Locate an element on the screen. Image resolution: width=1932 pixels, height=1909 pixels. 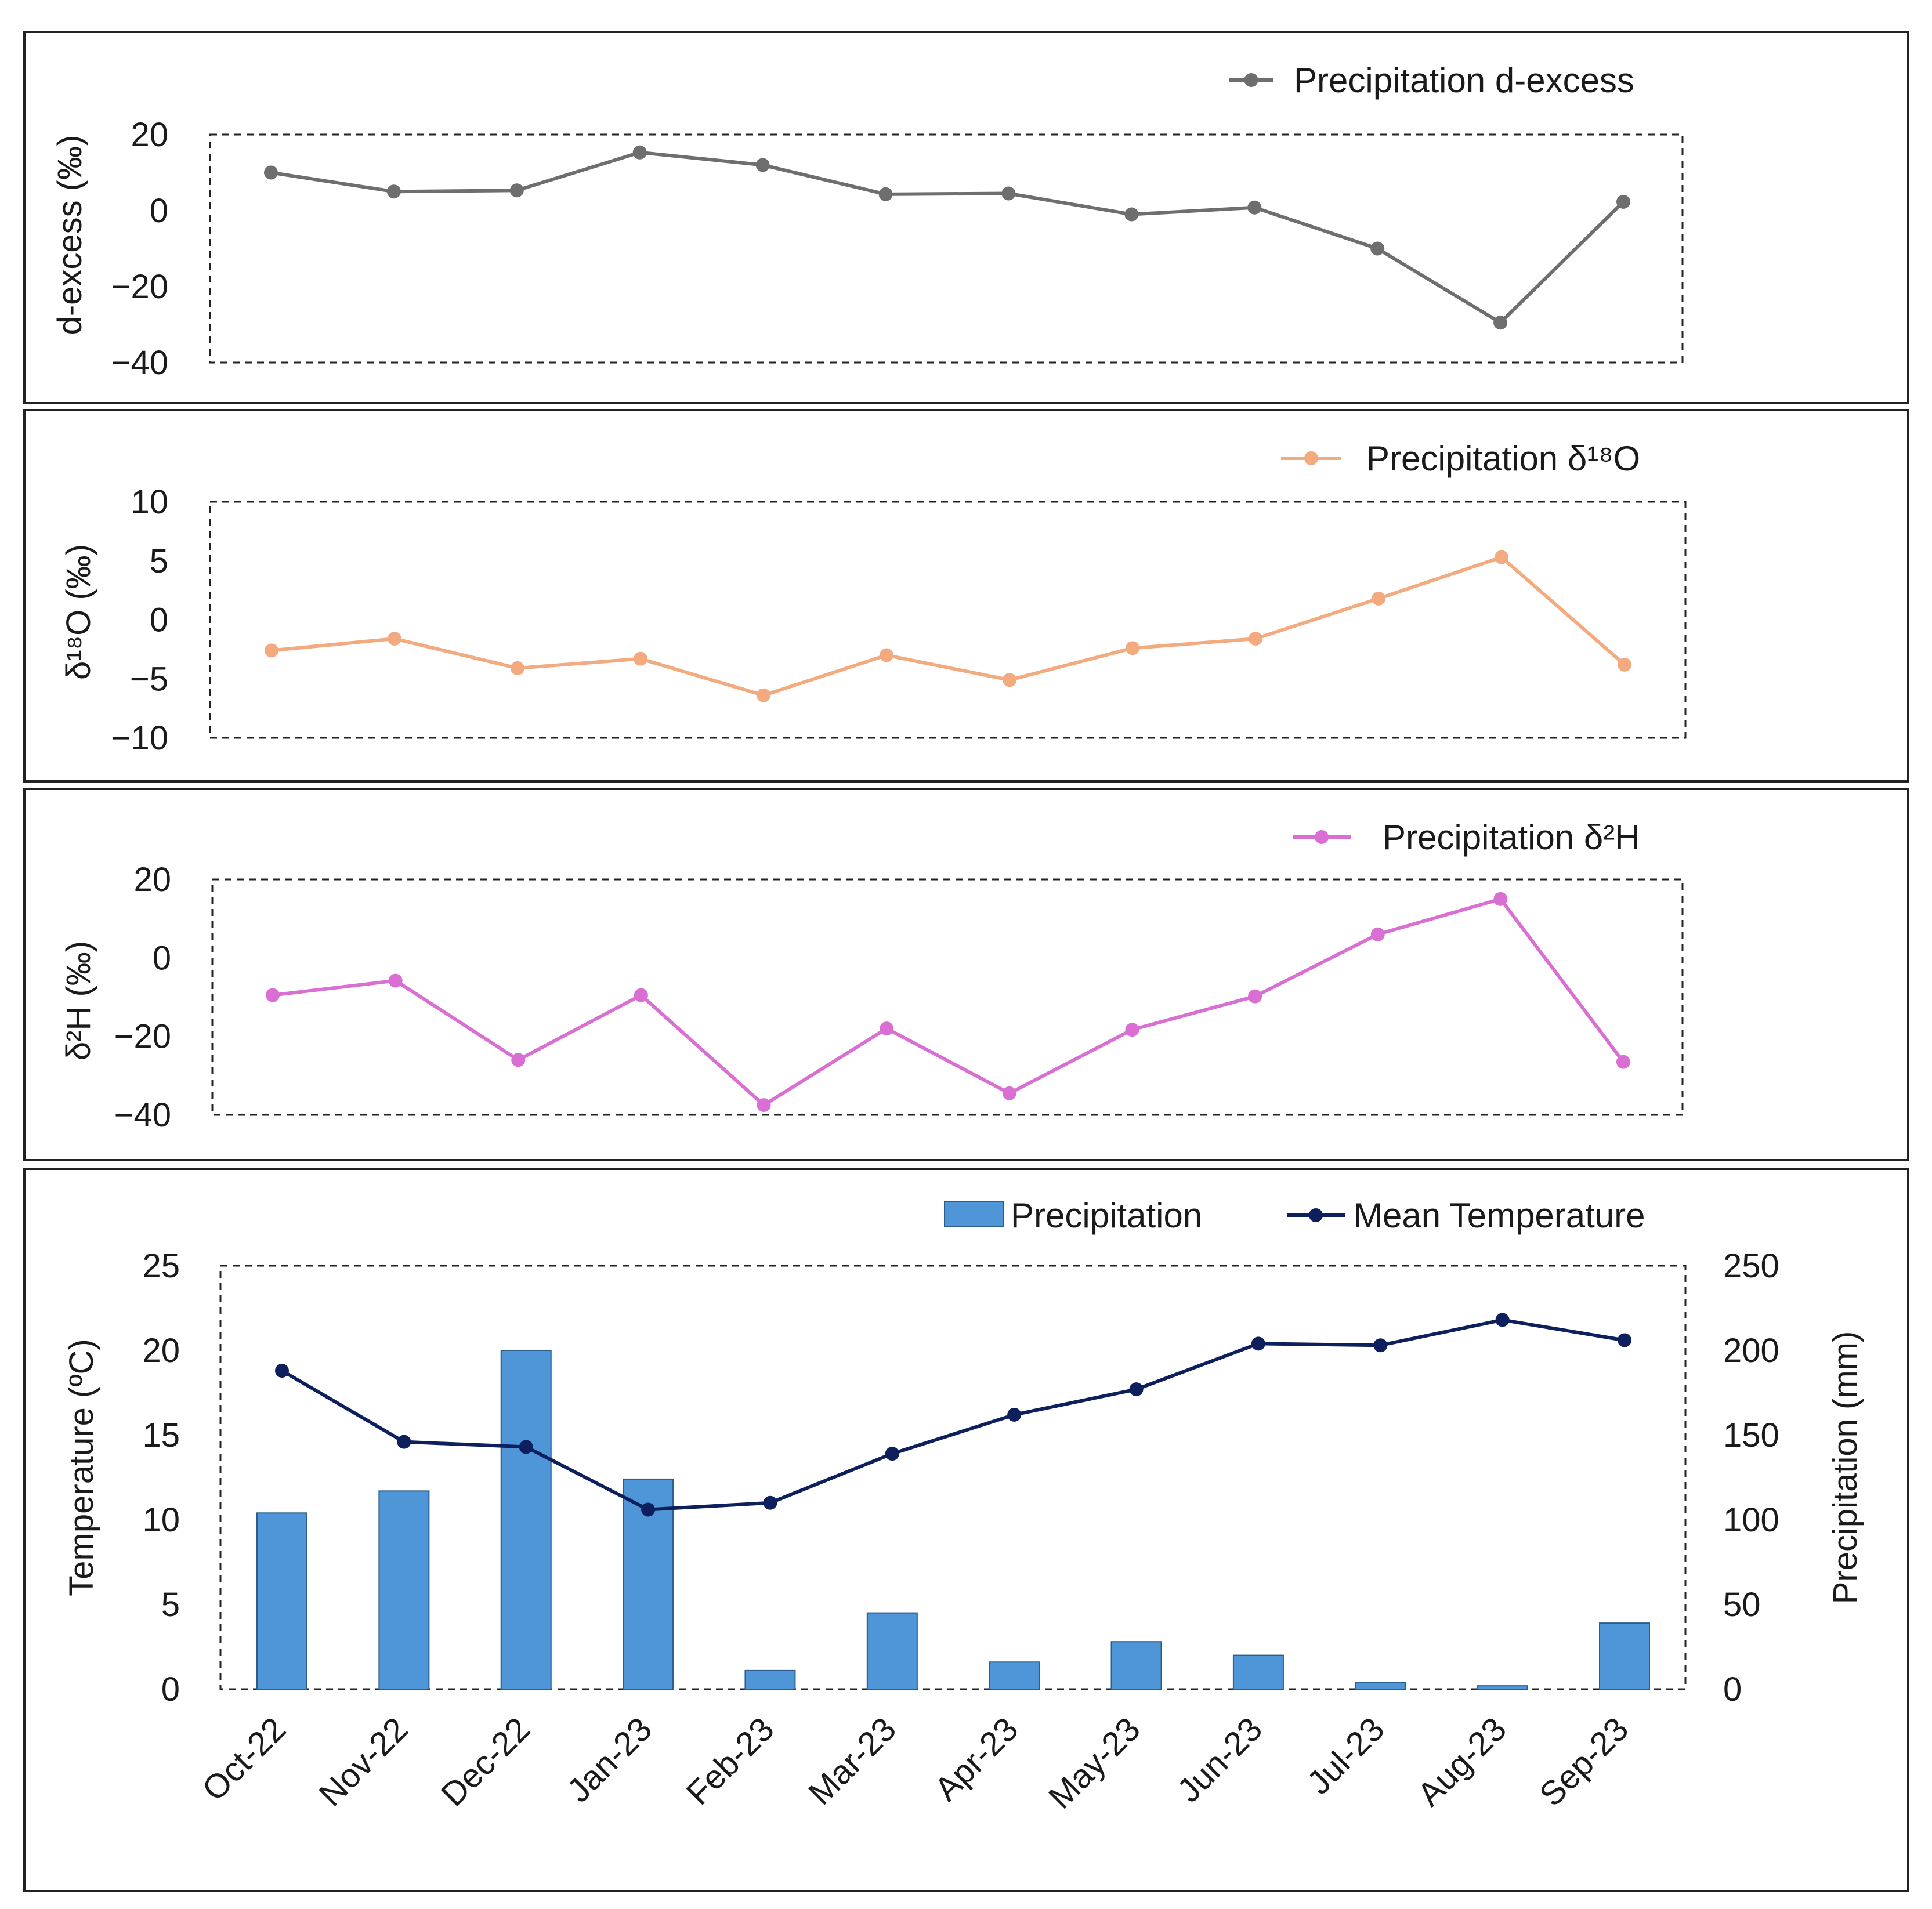
legend-entry: Precipitation δ¹⁸O is located at coordinates (1503, 458).